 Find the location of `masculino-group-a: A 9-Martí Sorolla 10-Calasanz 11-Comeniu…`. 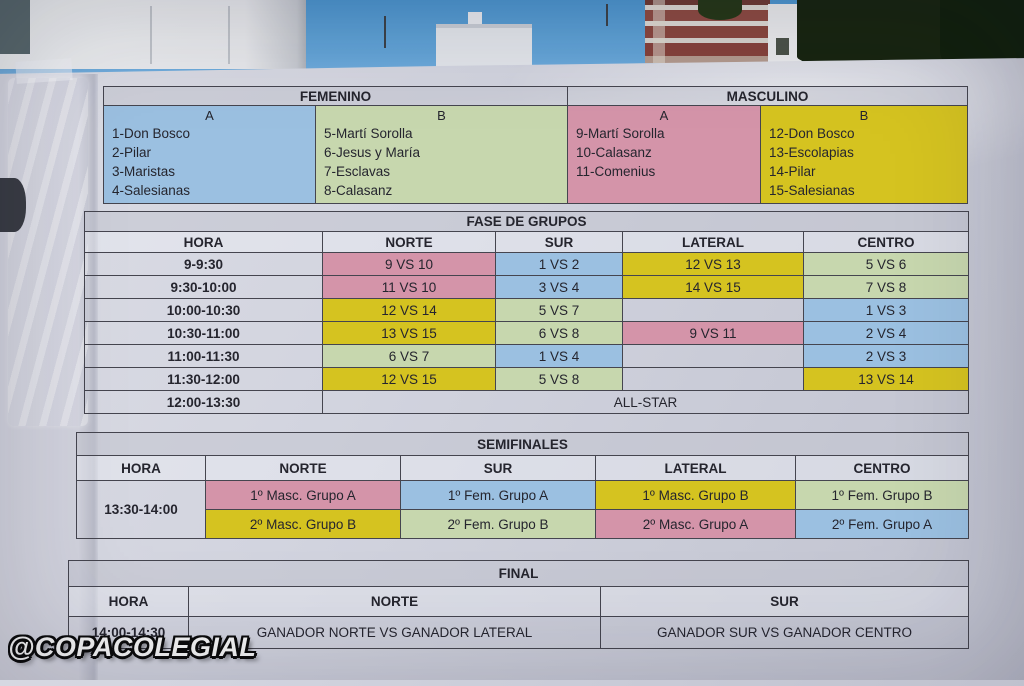

masculino-group-a: A 9-Martí Sorolla 10-Calasanz 11-Comeniu… is located at coordinates (664, 154).